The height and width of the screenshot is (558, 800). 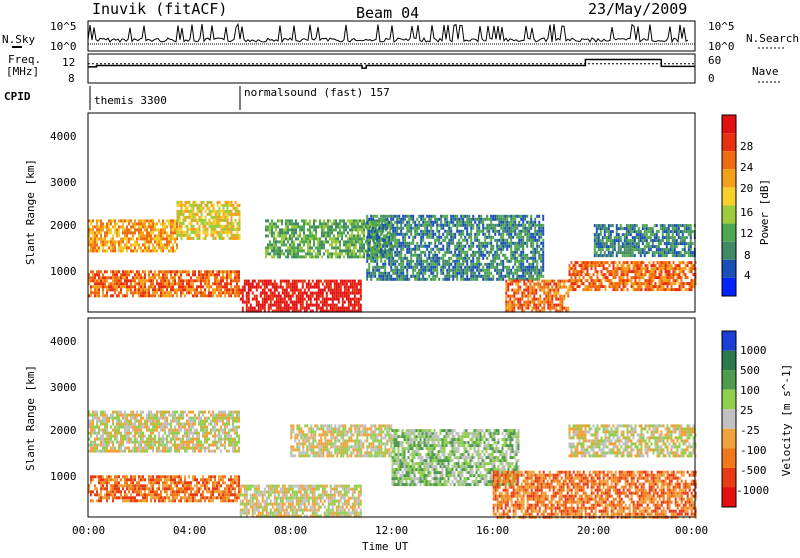 What do you see at coordinates (747, 275) in the screenshot?
I see `power-cbar-tick-4: 4` at bounding box center [747, 275].